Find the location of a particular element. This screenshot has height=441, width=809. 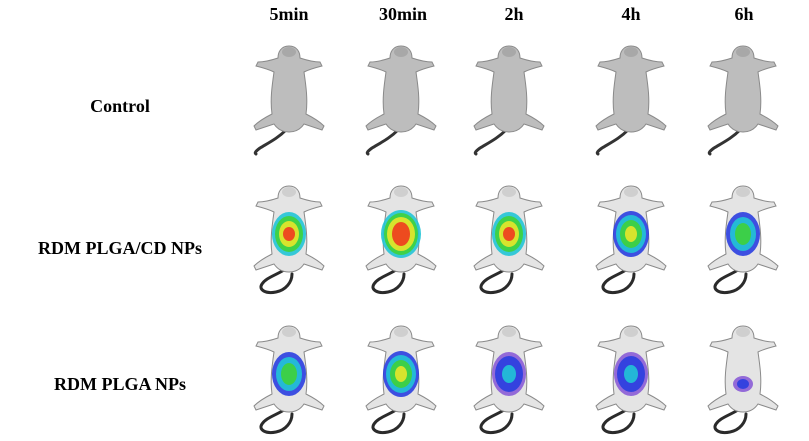

column-header-6h: 6h is located at coordinates (744, 14).